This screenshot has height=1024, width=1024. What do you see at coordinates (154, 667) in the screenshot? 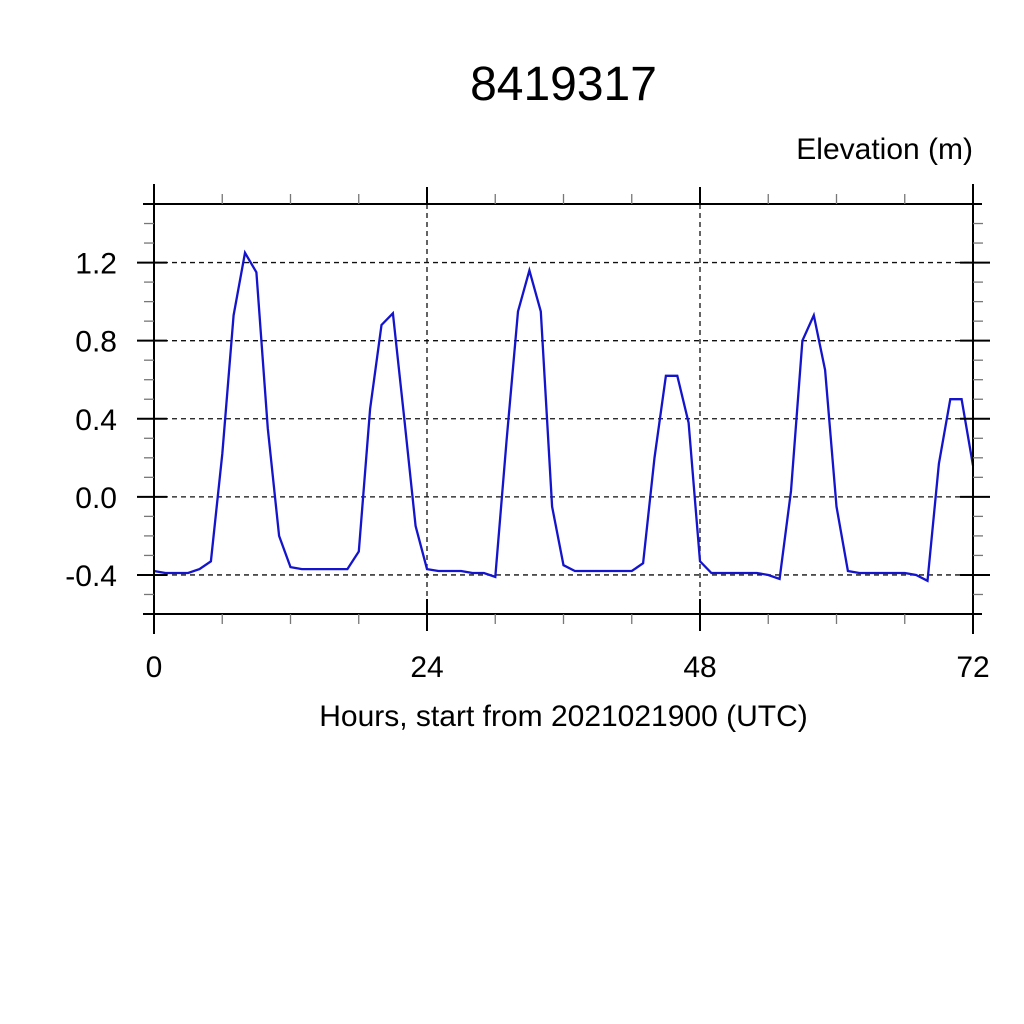
I see `x-tick-label: 0` at bounding box center [154, 667].